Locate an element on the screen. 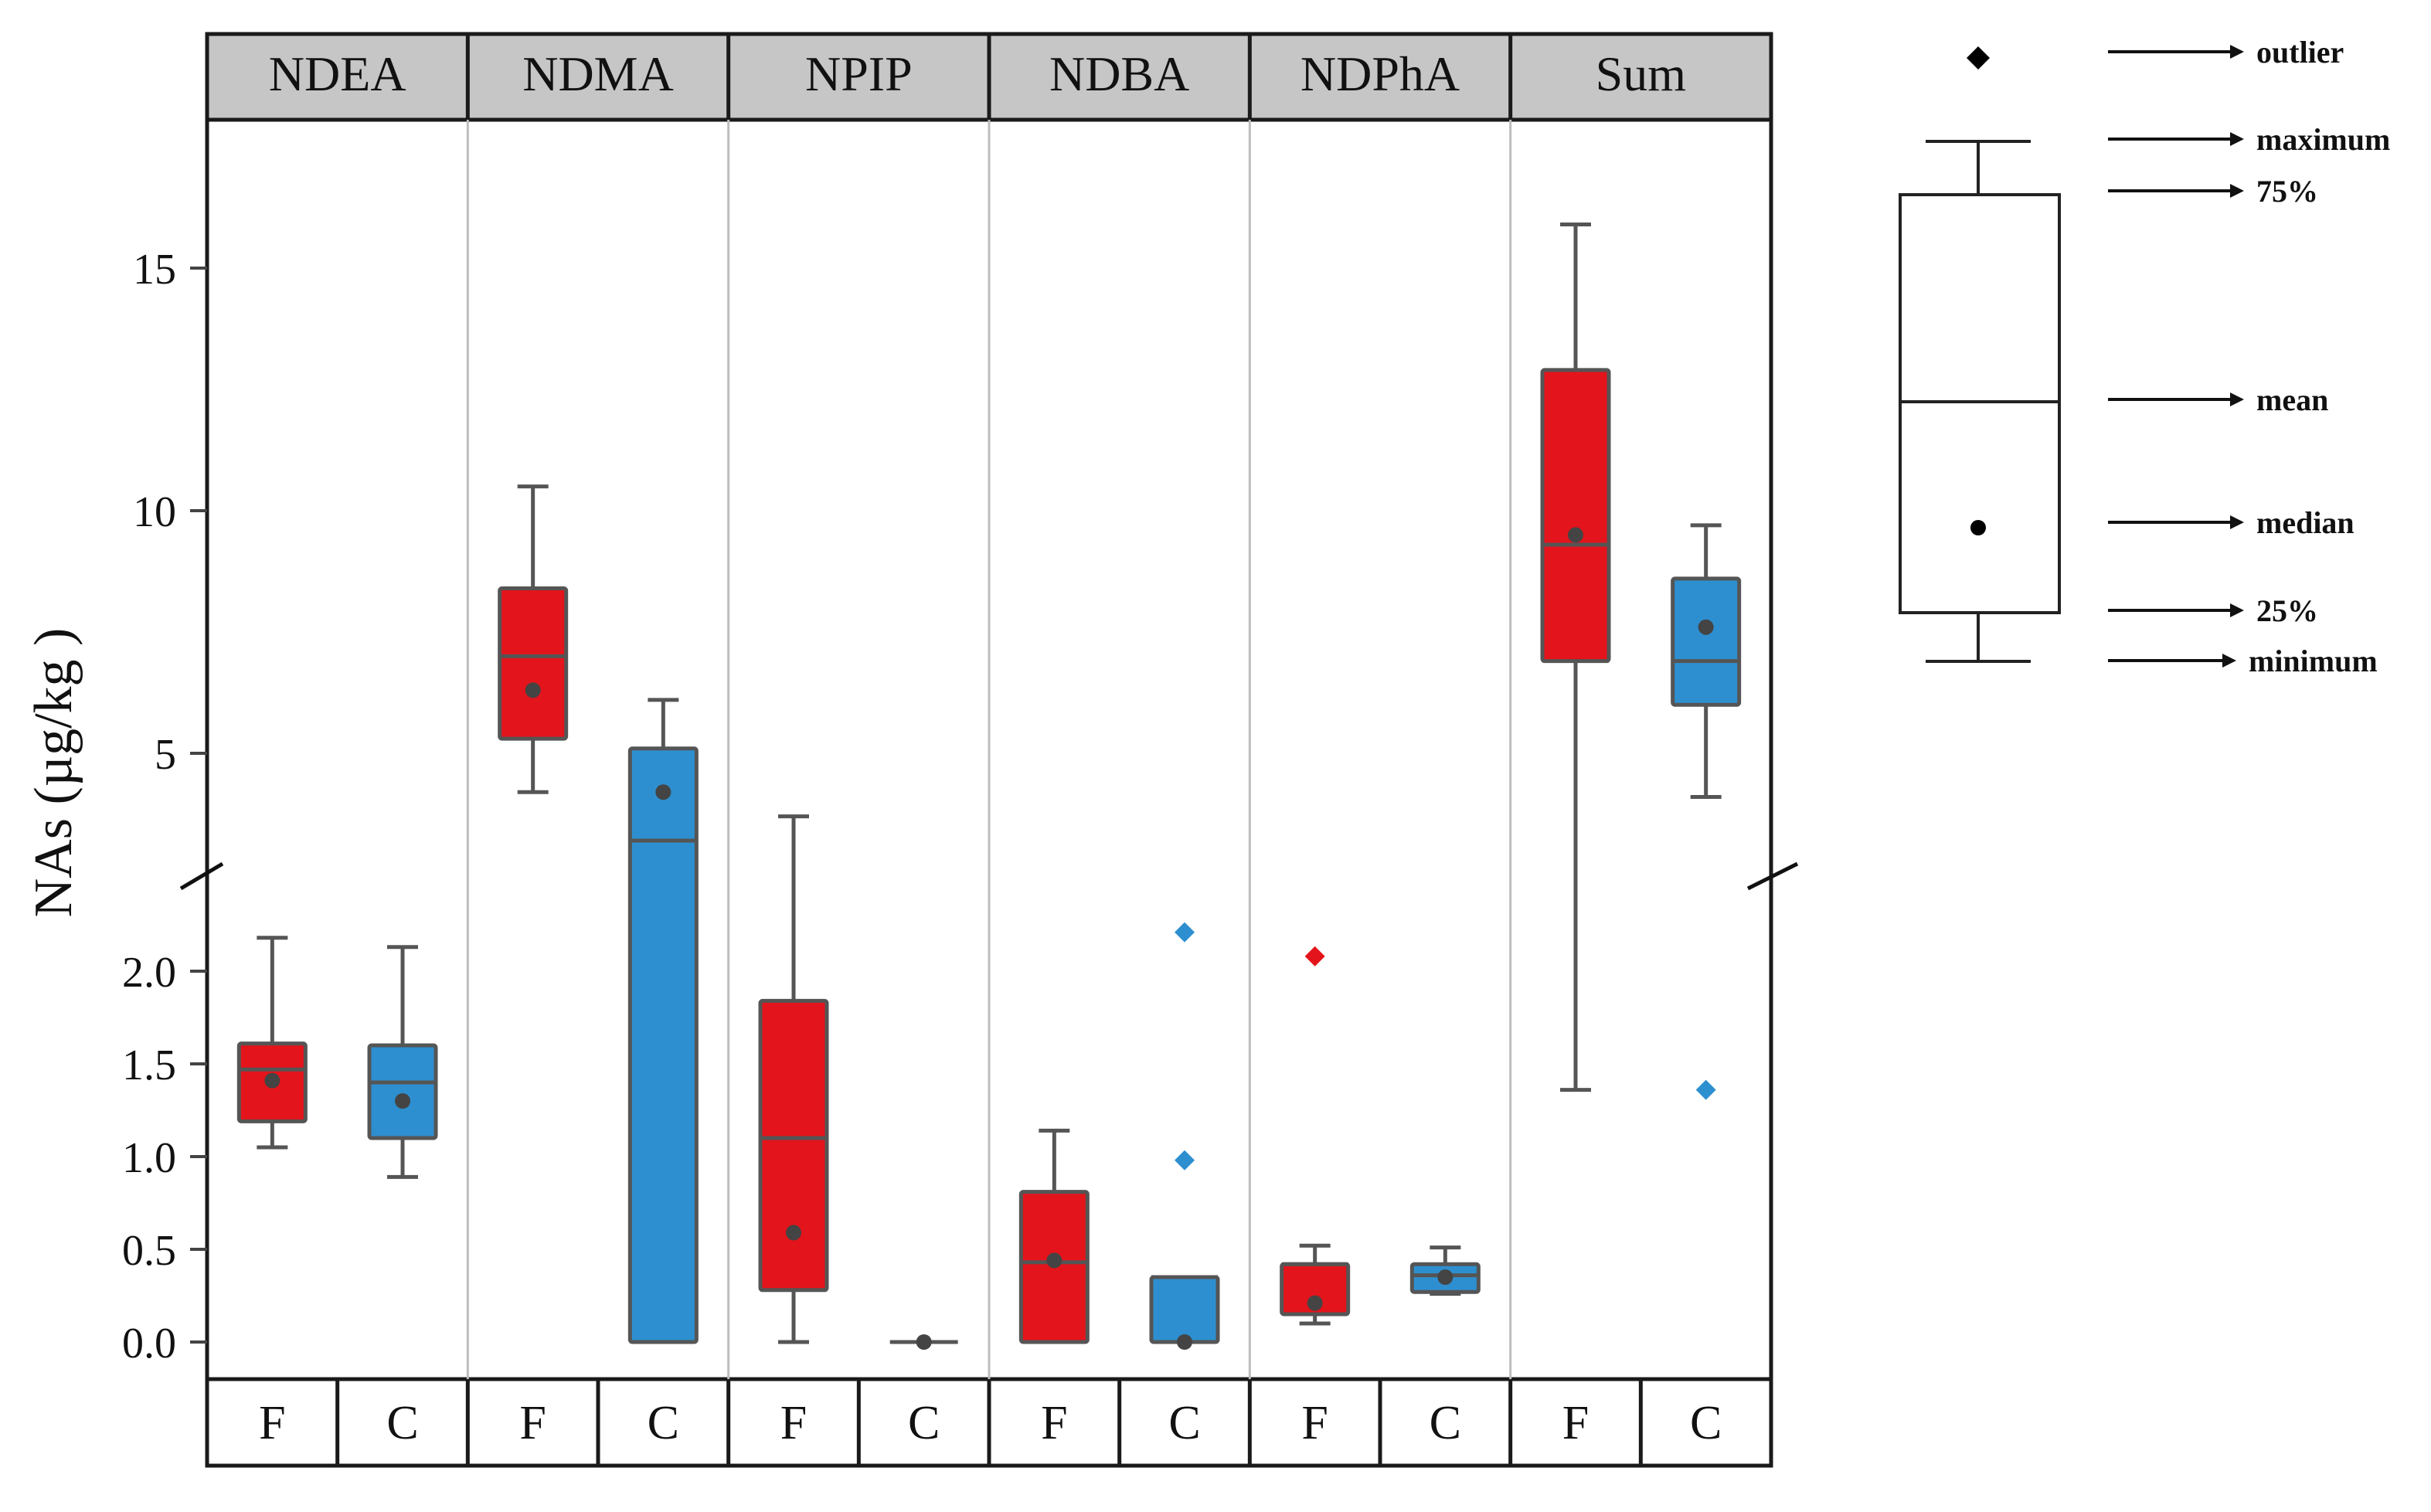 The image size is (2431, 1512). box-ndea-f is located at coordinates (272, 1043).